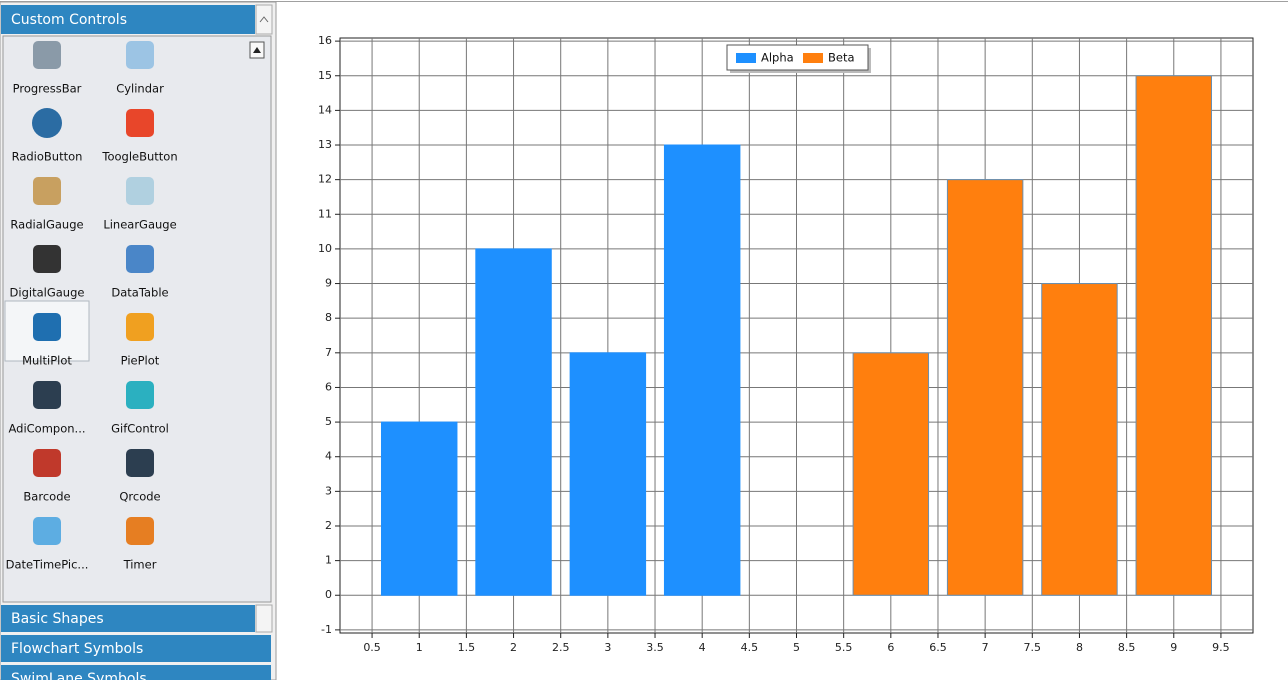 Image resolution: width=1288 pixels, height=684 pixels. Describe the element at coordinates (257, 50) in the screenshot. I see `arrow` at that location.